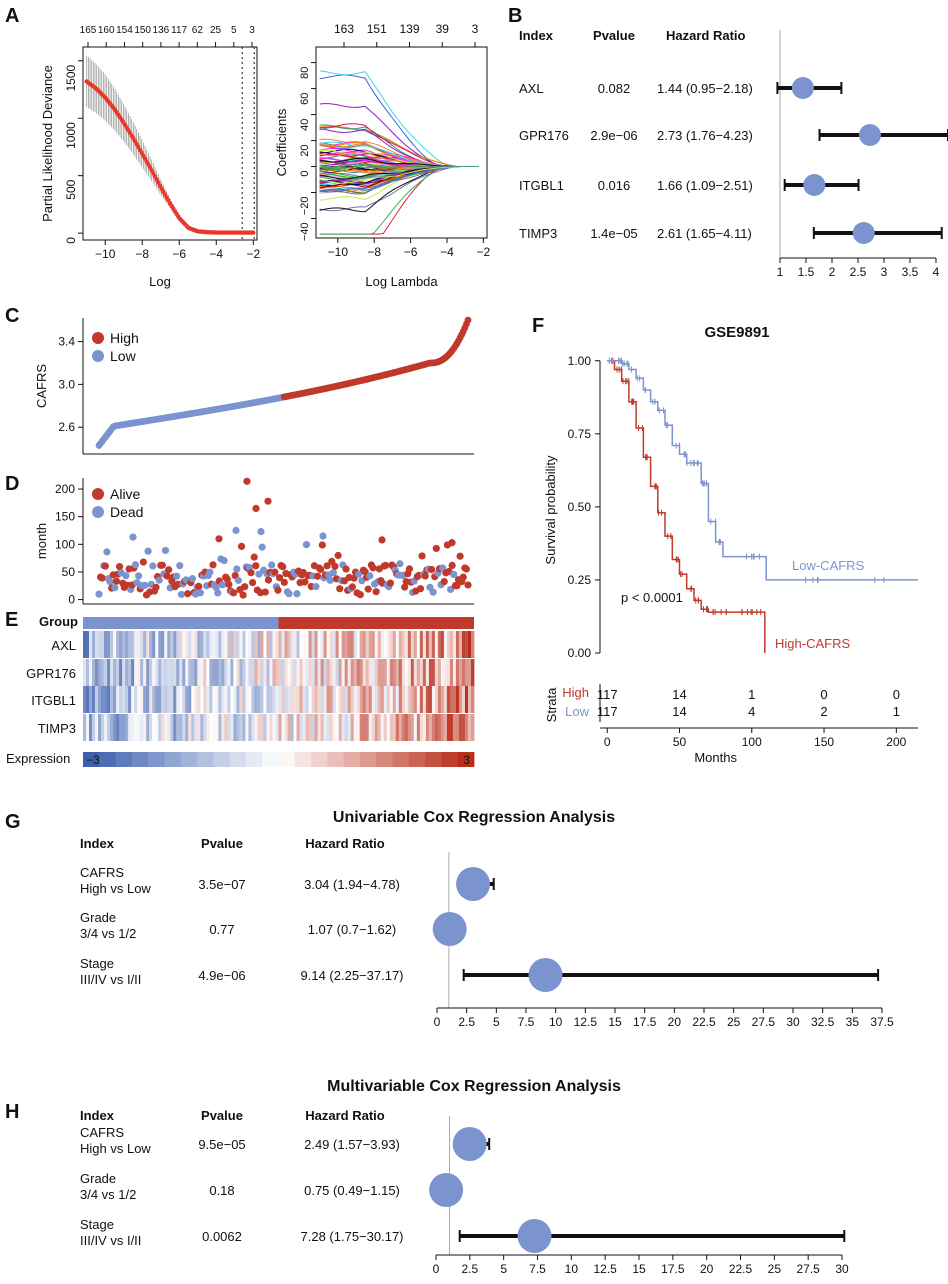  Describe the element at coordinates (66, 384) in the screenshot. I see `y-tick-label: 3.0` at that location.